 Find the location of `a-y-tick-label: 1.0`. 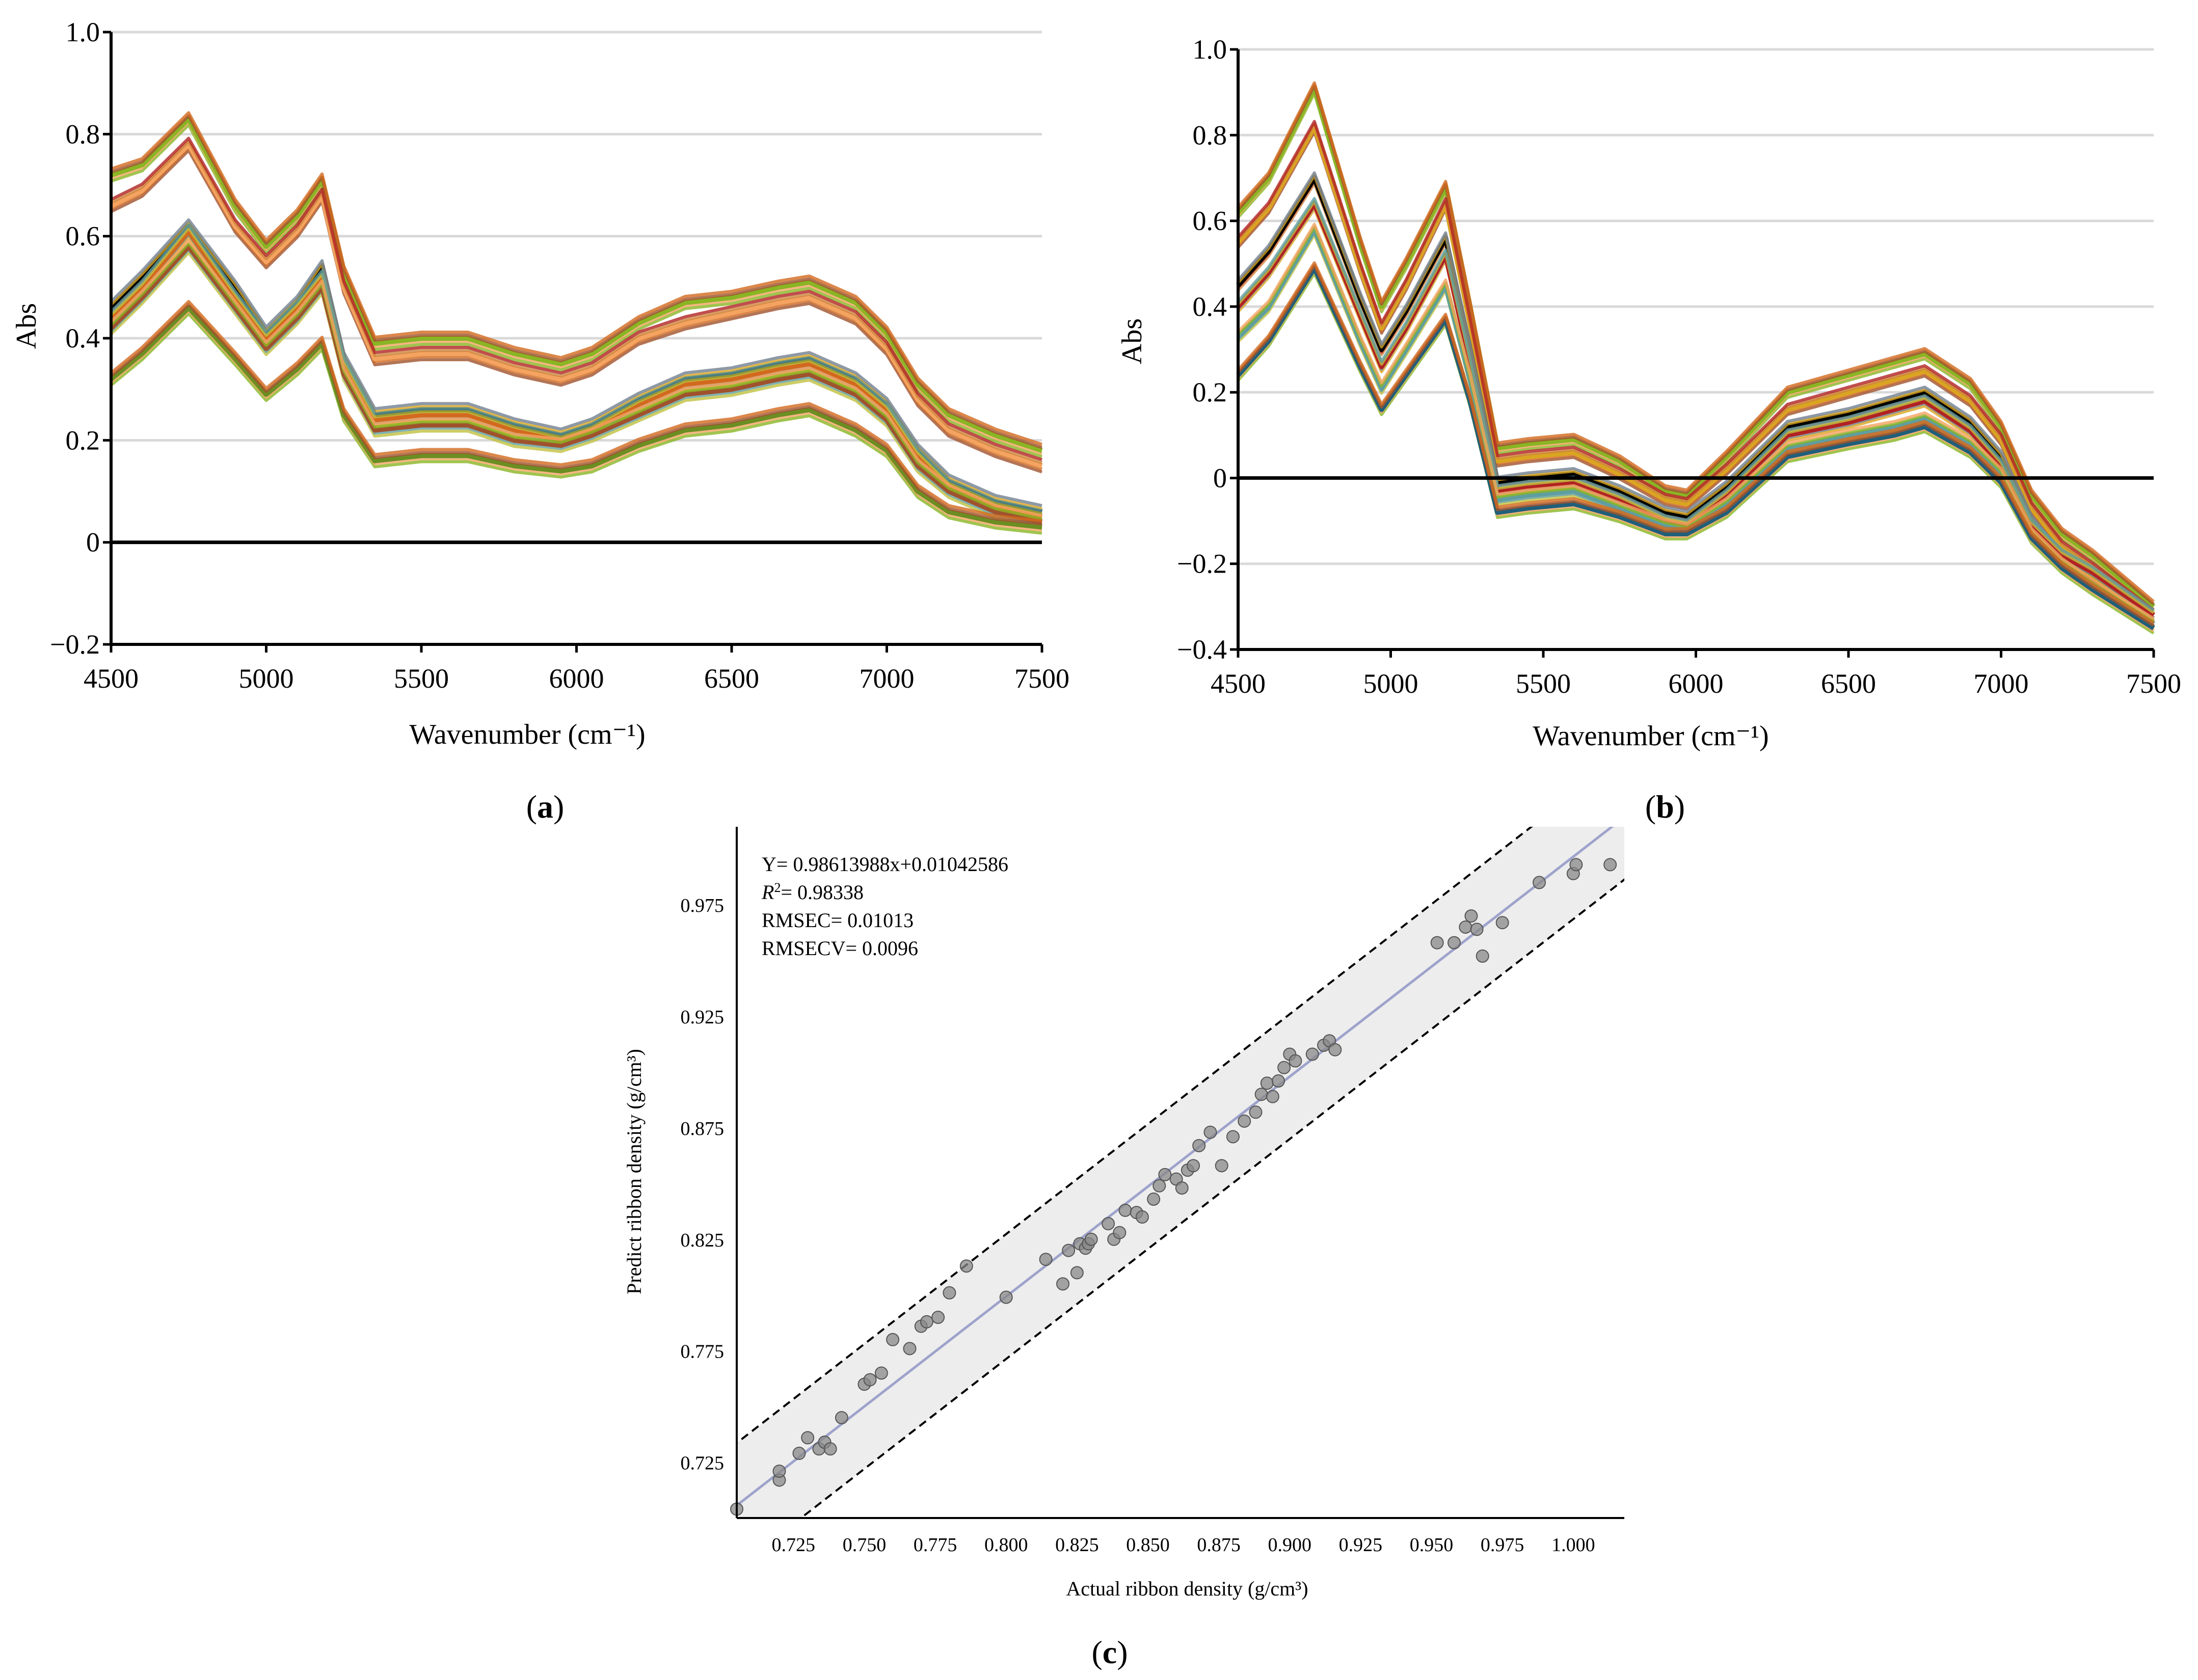

a-y-tick-label: 1.0 is located at coordinates (83, 32).